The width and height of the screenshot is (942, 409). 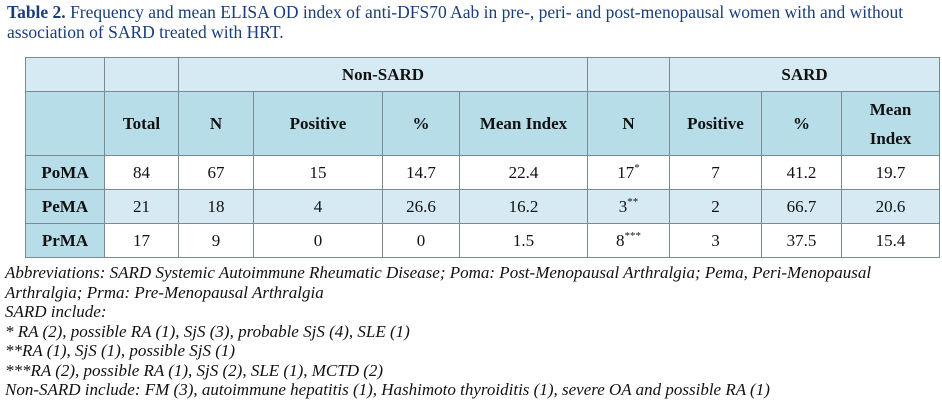 I want to click on cell-sard-positive: 2, so click(x=715, y=206).